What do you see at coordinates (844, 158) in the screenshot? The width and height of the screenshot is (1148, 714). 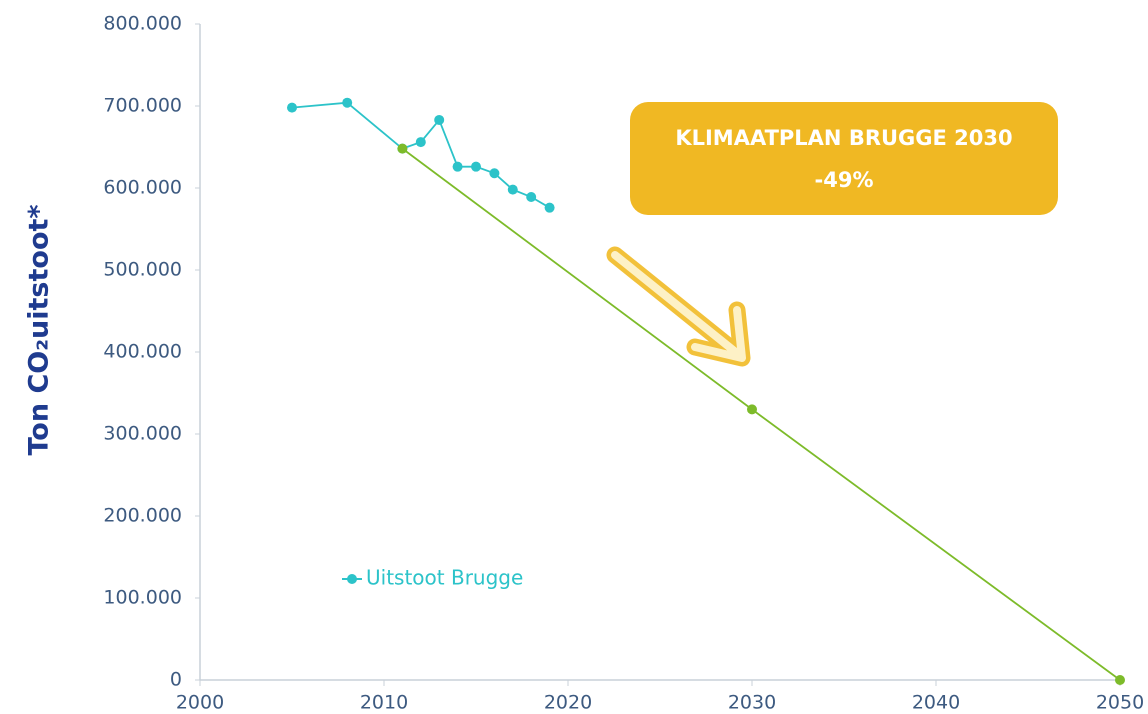 I see `annotation-box` at bounding box center [844, 158].